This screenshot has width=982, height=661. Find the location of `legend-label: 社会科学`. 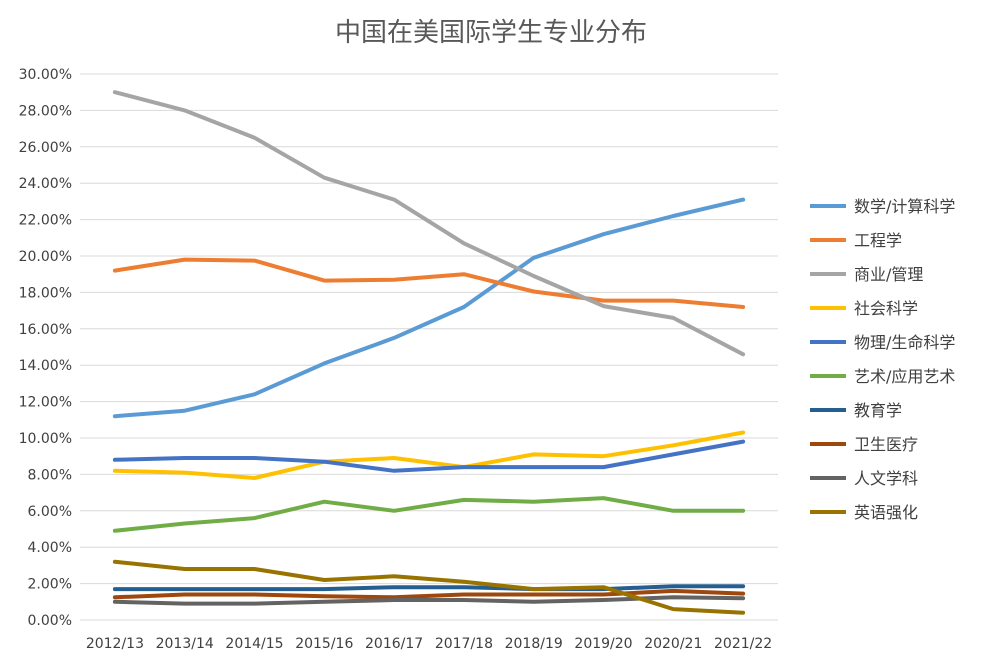

legend-label: 社会科学 is located at coordinates (886, 308).